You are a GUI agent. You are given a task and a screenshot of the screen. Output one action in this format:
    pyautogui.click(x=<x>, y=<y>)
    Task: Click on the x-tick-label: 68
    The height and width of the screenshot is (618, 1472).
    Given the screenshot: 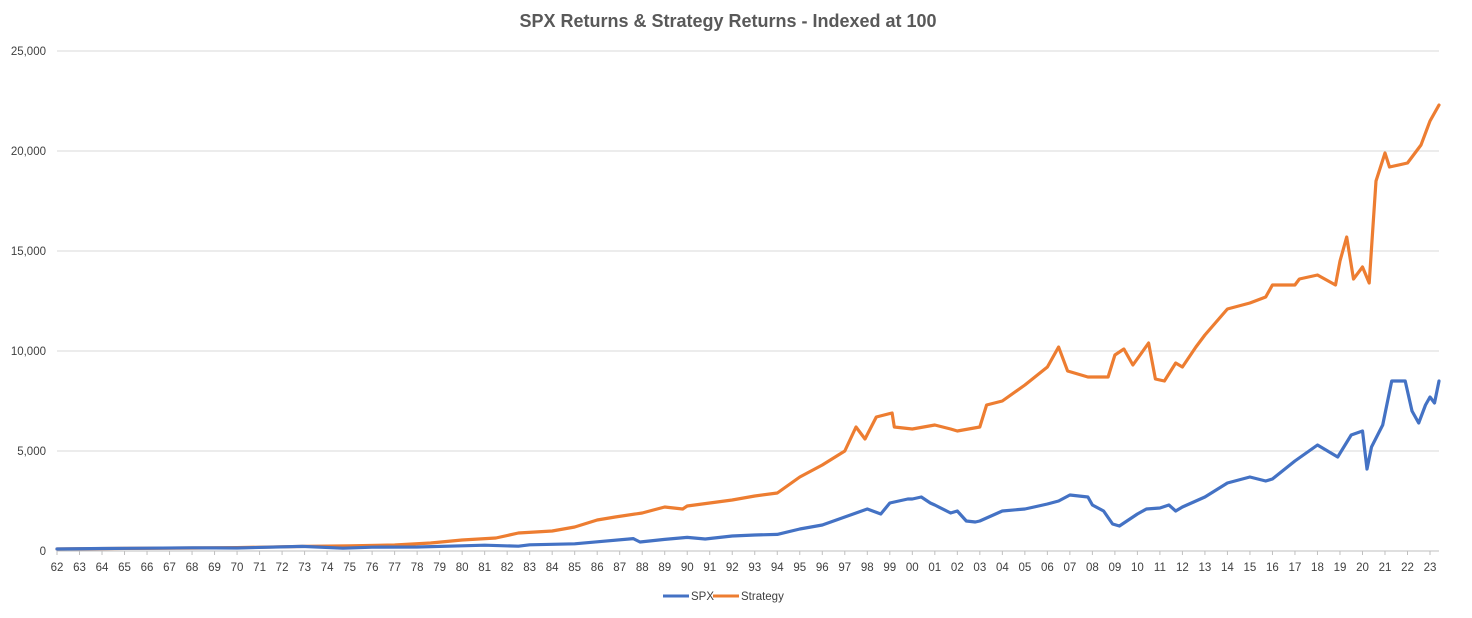 What is the action you would take?
    pyautogui.click(x=192, y=568)
    